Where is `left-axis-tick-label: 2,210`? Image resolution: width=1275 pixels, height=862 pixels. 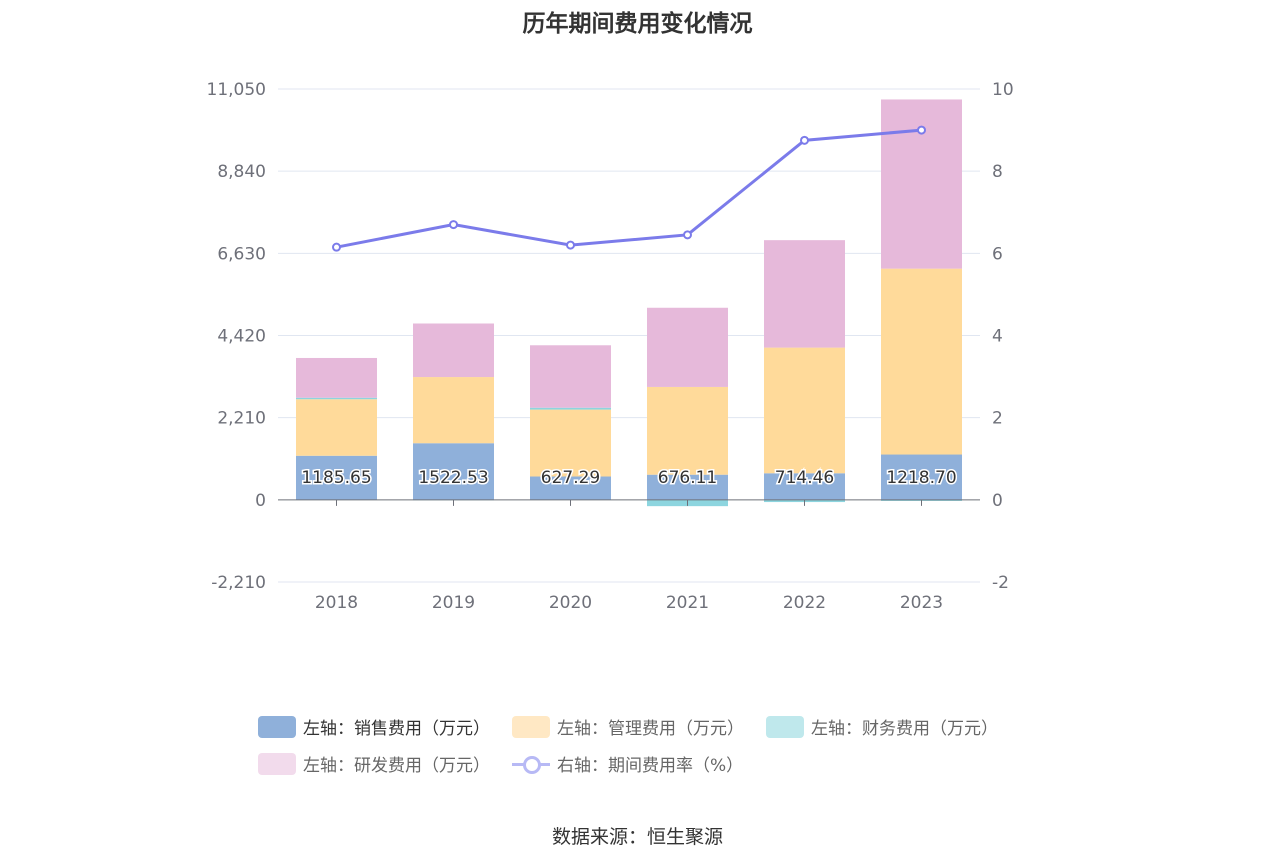 left-axis-tick-label: 2,210 is located at coordinates (241, 419).